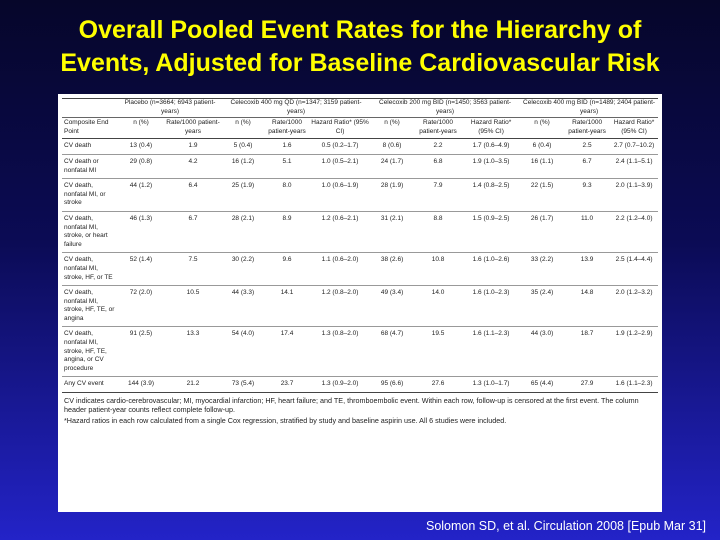  Describe the element at coordinates (392, 161) in the screenshot. I see `value-cell: 24 (1.7)` at that location.